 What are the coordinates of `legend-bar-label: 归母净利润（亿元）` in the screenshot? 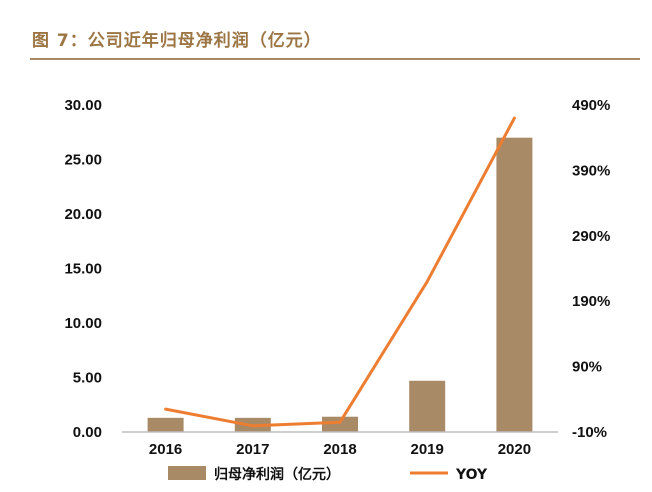 It's located at (277, 474).